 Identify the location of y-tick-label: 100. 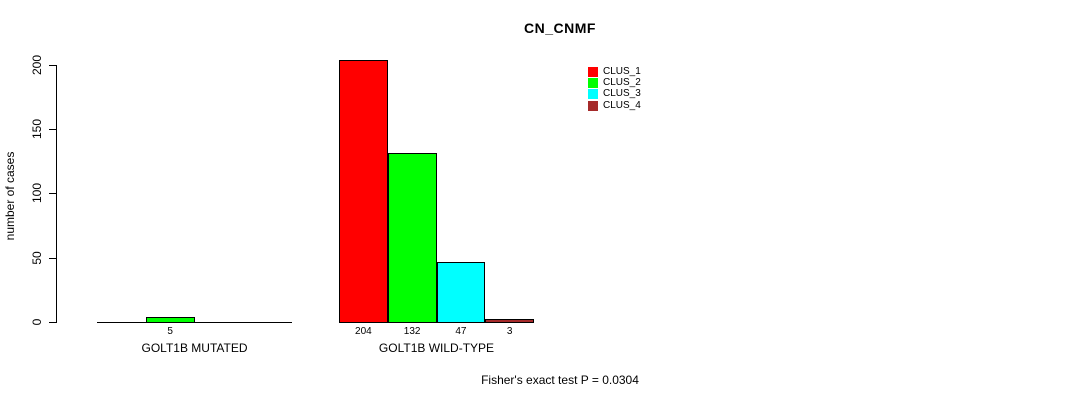
(37, 193).